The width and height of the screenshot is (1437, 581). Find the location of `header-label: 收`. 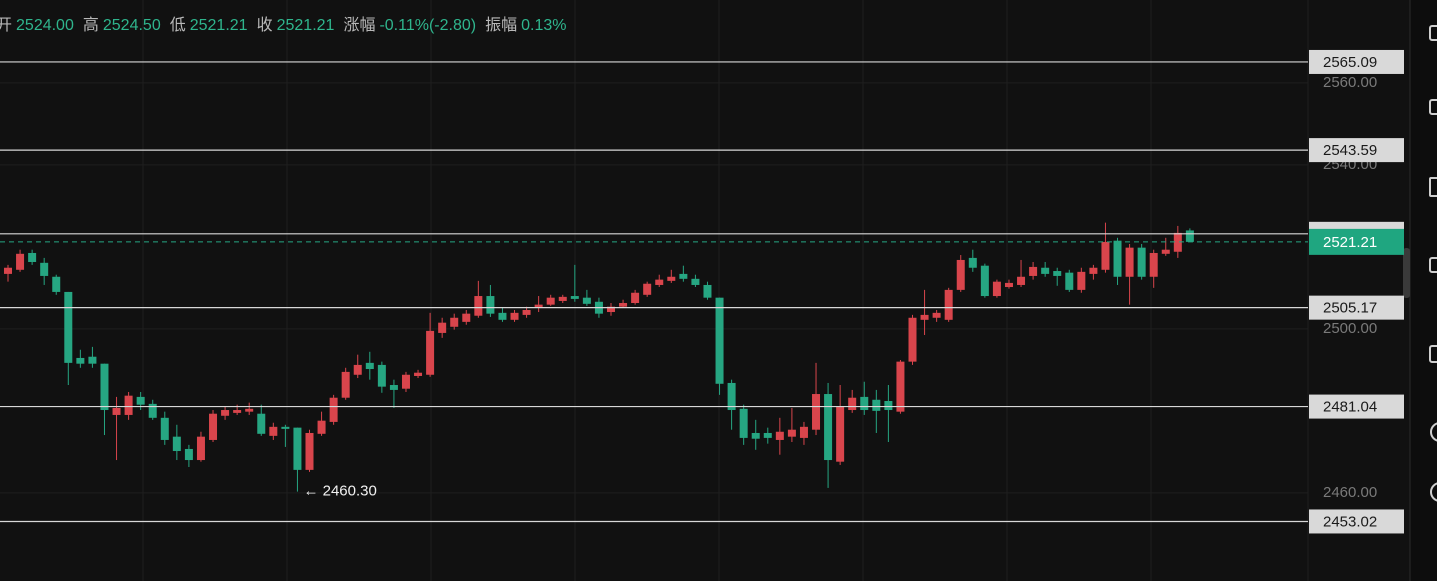

header-label: 收 is located at coordinates (265, 25).